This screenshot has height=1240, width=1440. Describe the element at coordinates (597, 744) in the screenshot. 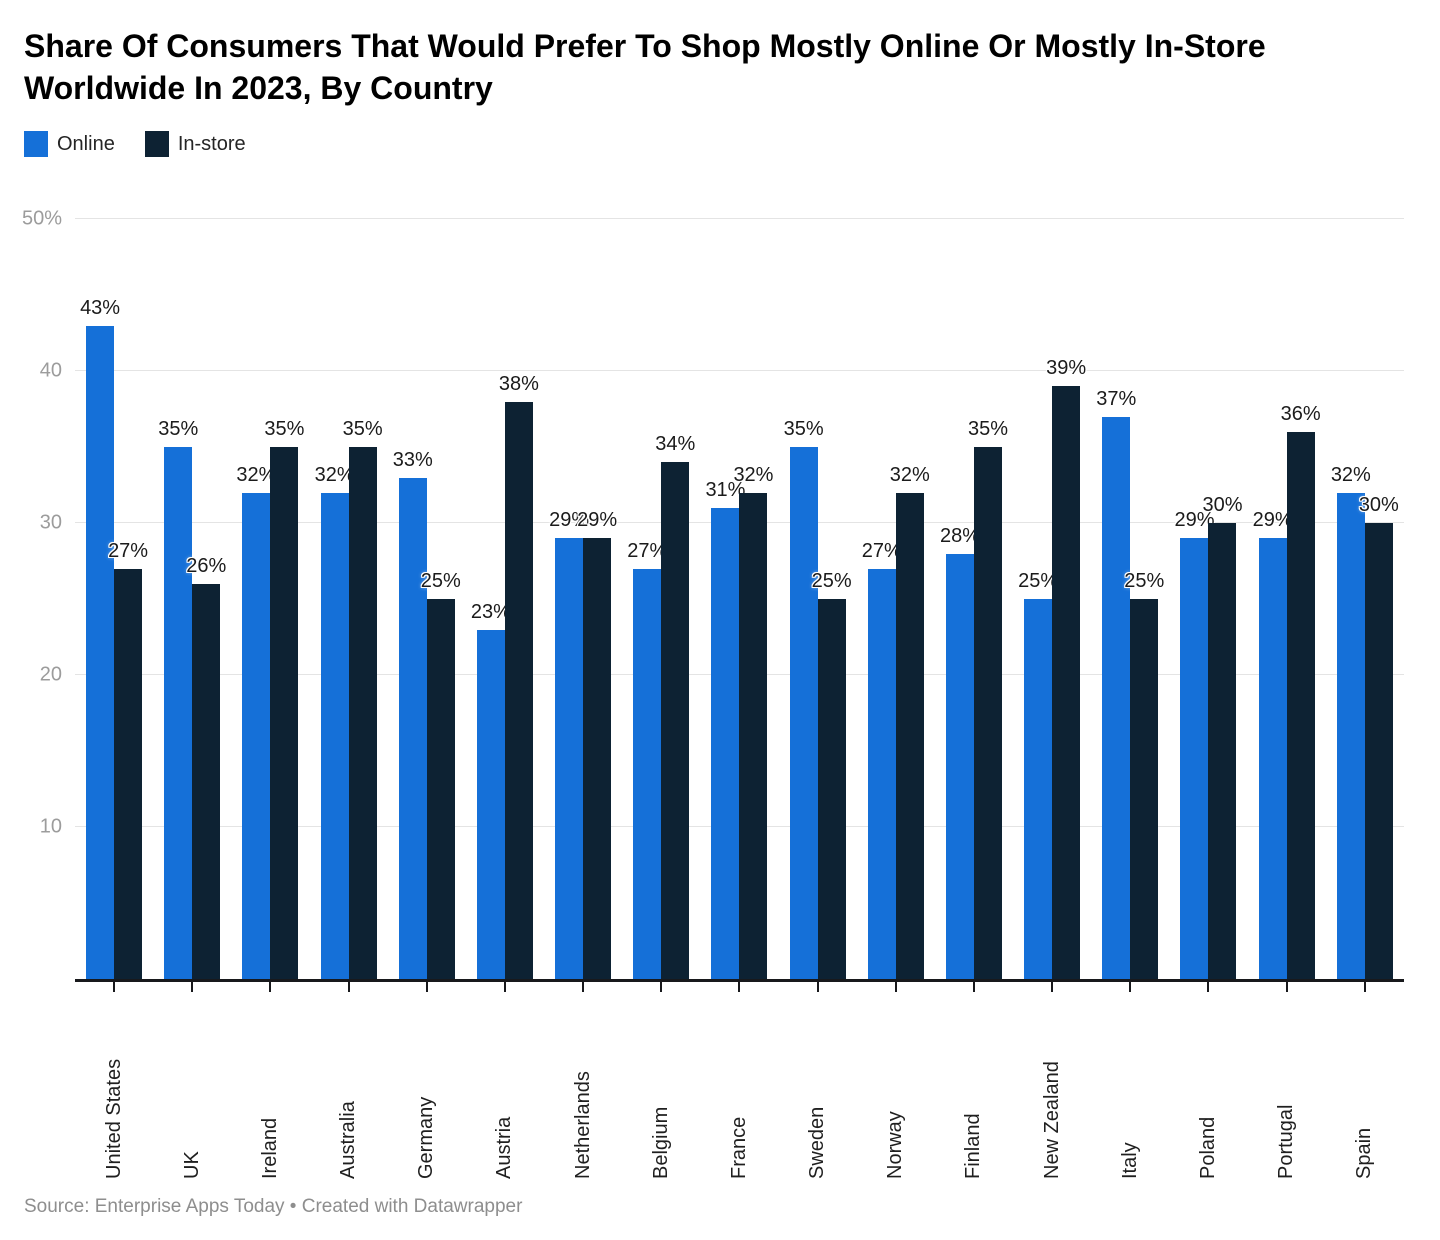

I see `bar-in-store: 29%` at that location.